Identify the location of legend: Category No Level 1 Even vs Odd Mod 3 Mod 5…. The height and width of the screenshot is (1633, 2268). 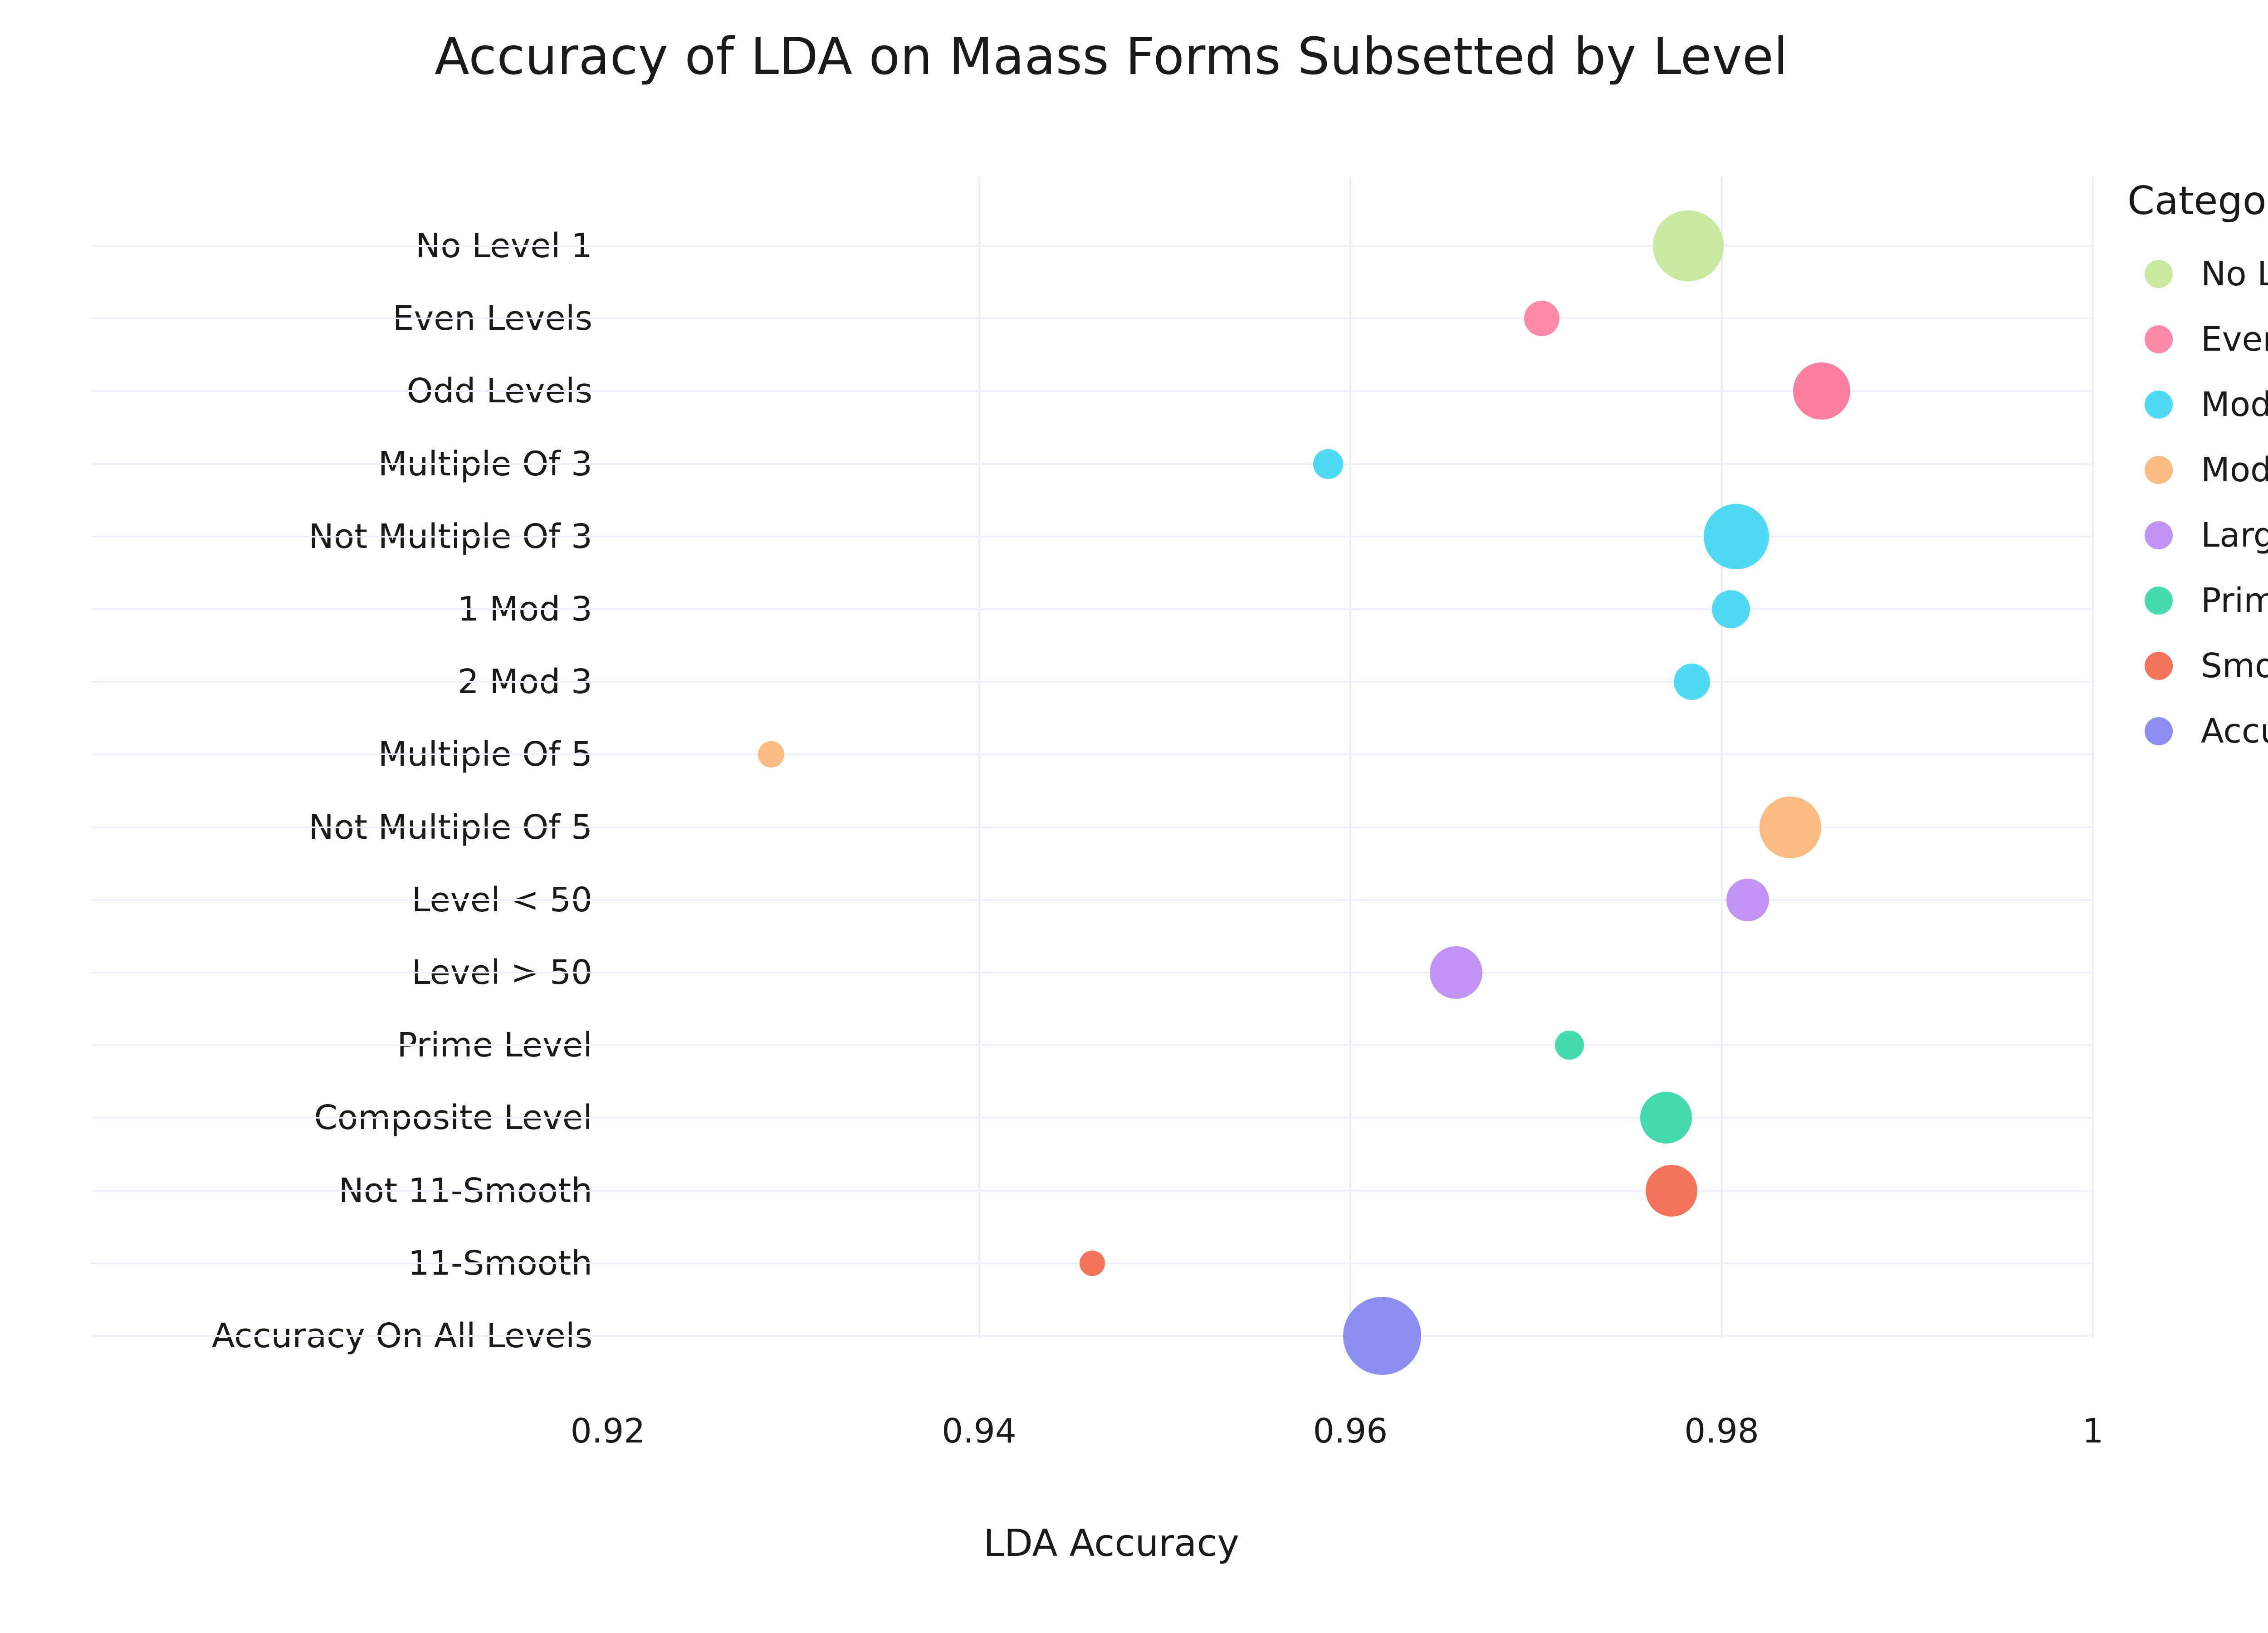
(2198, 472).